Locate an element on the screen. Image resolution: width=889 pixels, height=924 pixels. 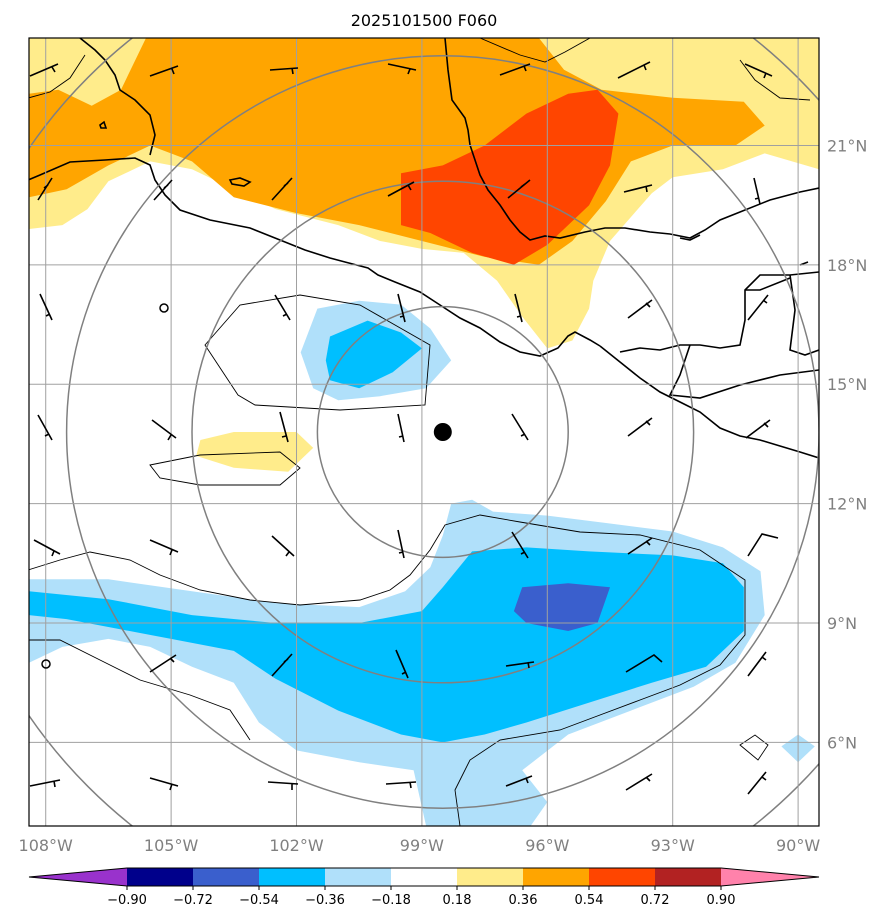
country-border-belize is located at coordinates (768, 284).